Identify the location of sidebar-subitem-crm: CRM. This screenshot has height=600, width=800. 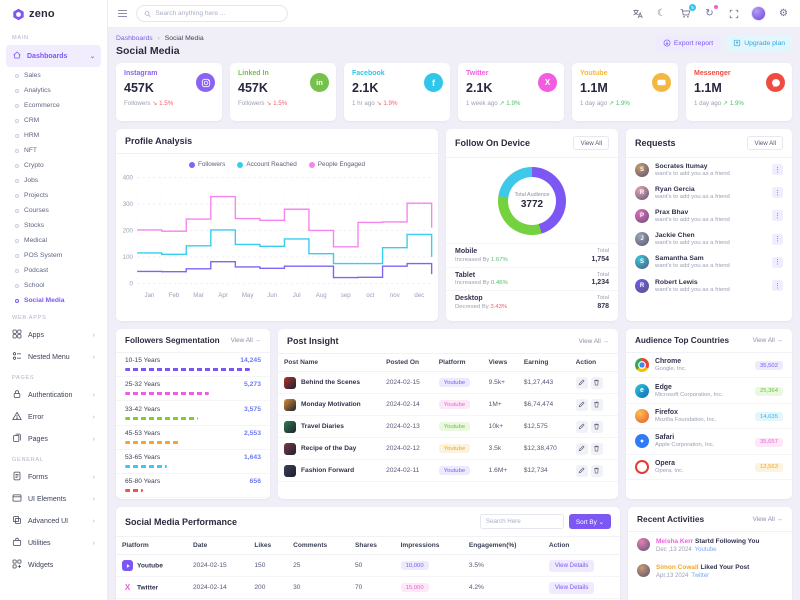
(53, 120).